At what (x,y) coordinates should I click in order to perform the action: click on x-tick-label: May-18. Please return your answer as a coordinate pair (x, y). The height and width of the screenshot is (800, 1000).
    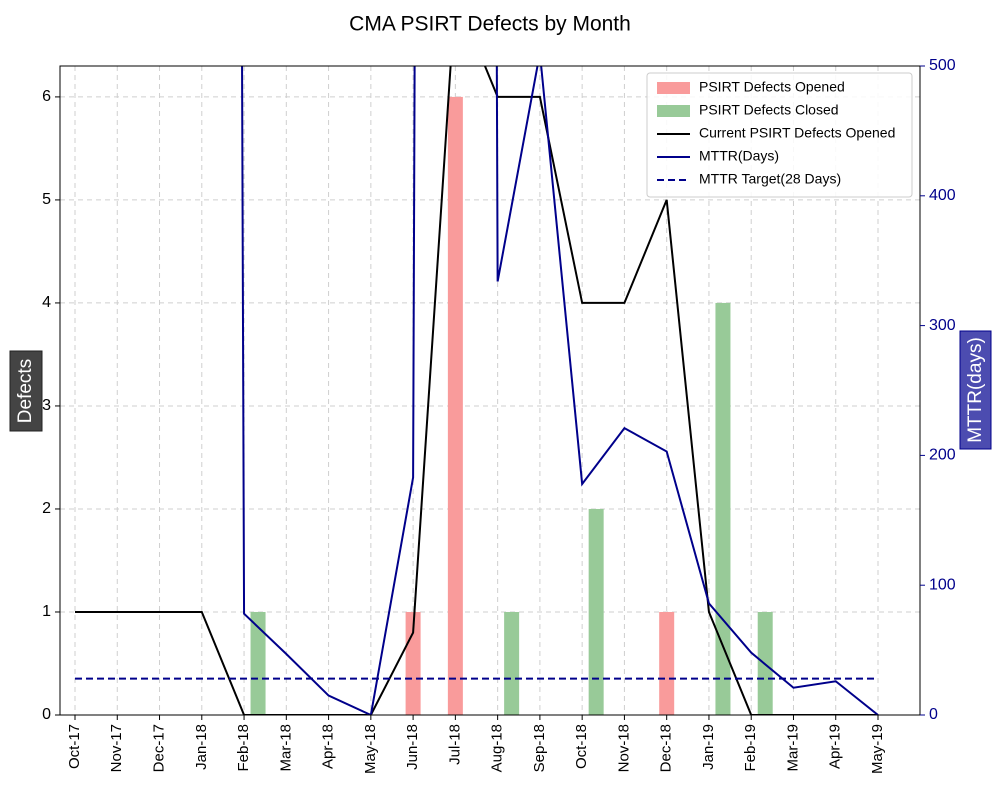
    Looking at the image, I should click on (370, 749).